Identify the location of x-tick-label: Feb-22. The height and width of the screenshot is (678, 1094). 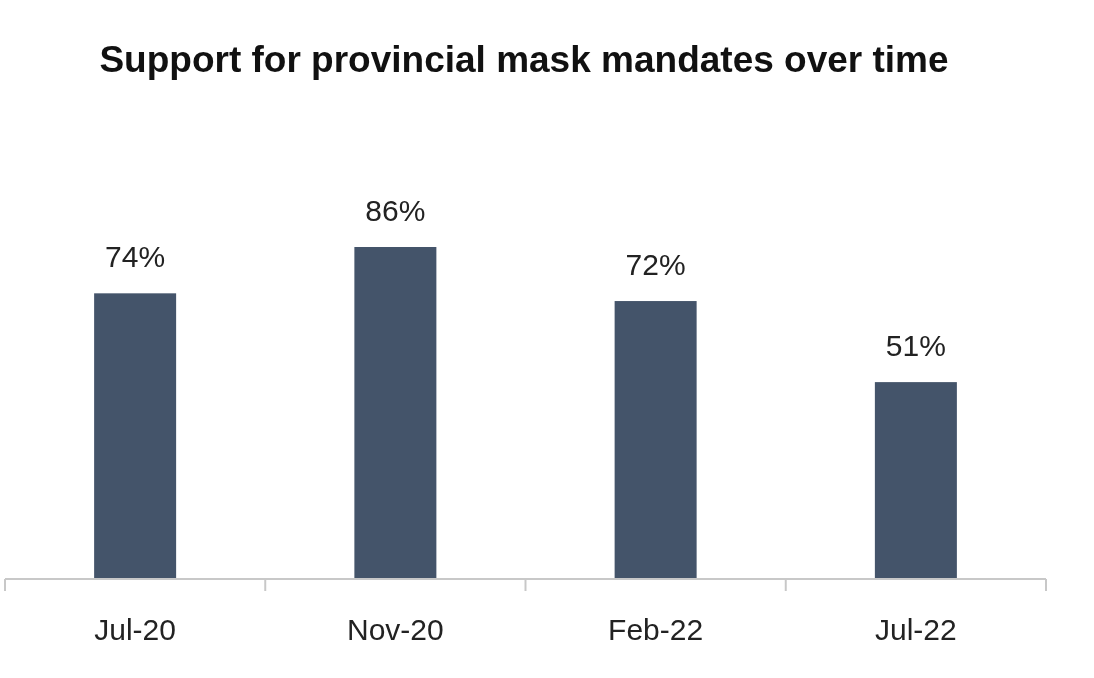
(656, 629).